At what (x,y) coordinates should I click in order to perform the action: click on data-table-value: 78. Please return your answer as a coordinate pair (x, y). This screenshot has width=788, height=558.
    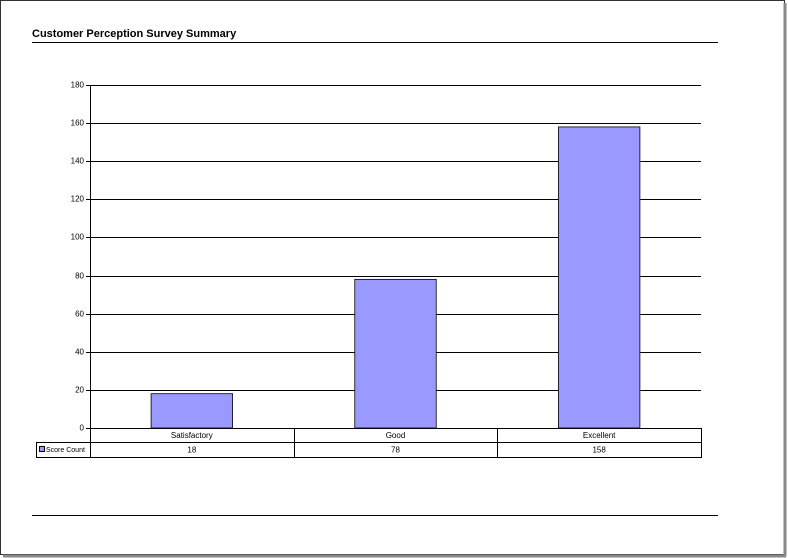
    Looking at the image, I should click on (395, 450).